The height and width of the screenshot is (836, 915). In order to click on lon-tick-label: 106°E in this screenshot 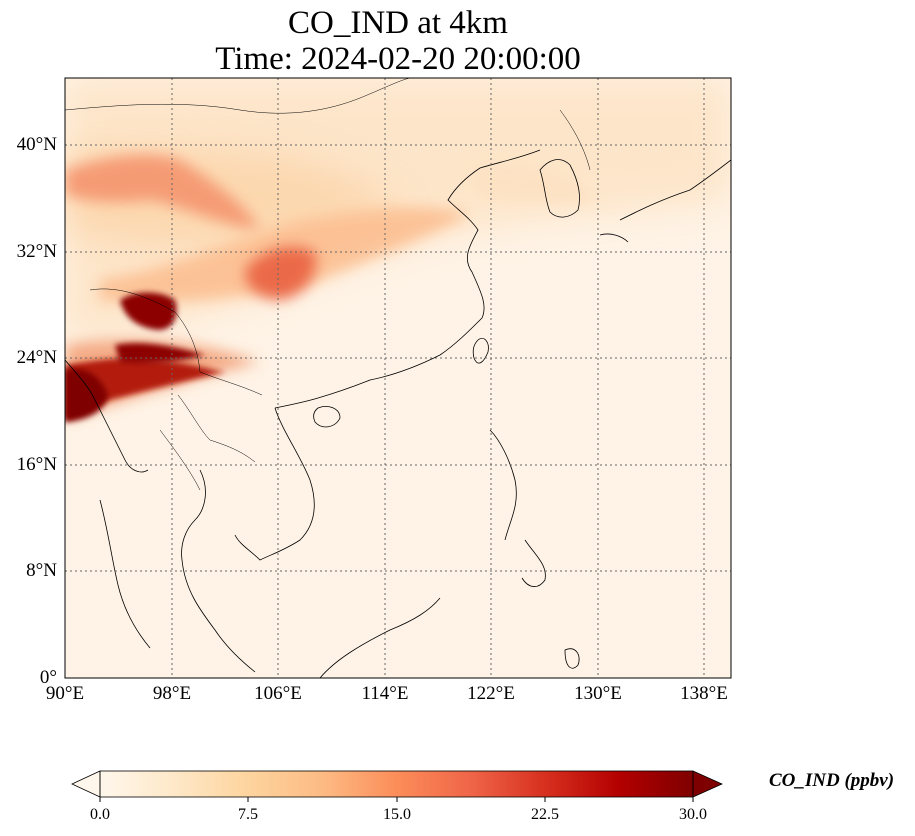, I will do `click(278, 693)`.